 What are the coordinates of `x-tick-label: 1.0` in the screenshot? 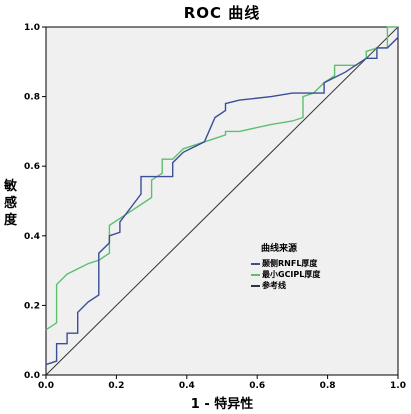 It's located at (398, 386).